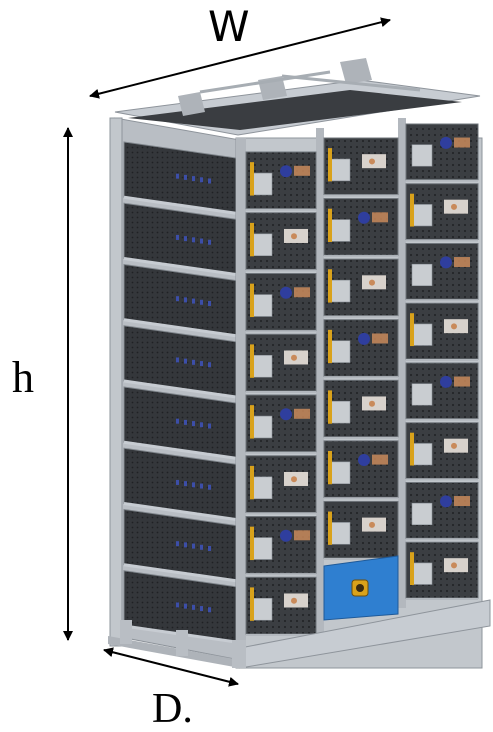  What do you see at coordinates (361, 588) in the screenshot?
I see `control-box` at bounding box center [361, 588].